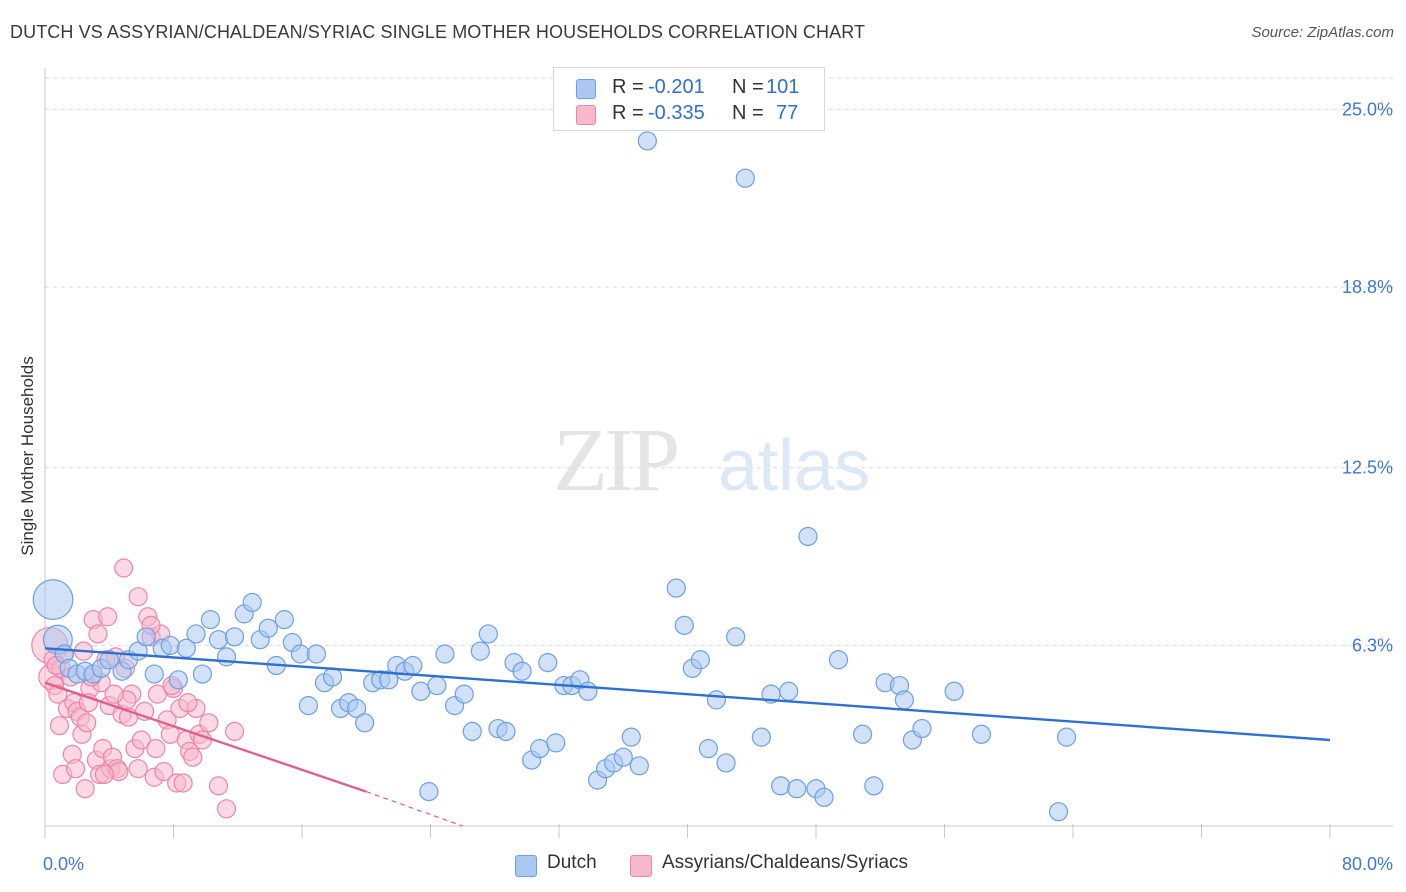 The image size is (1406, 892). What do you see at coordinates (1367, 468) in the screenshot?
I see `y-tick-label: 12.5%` at bounding box center [1367, 468].